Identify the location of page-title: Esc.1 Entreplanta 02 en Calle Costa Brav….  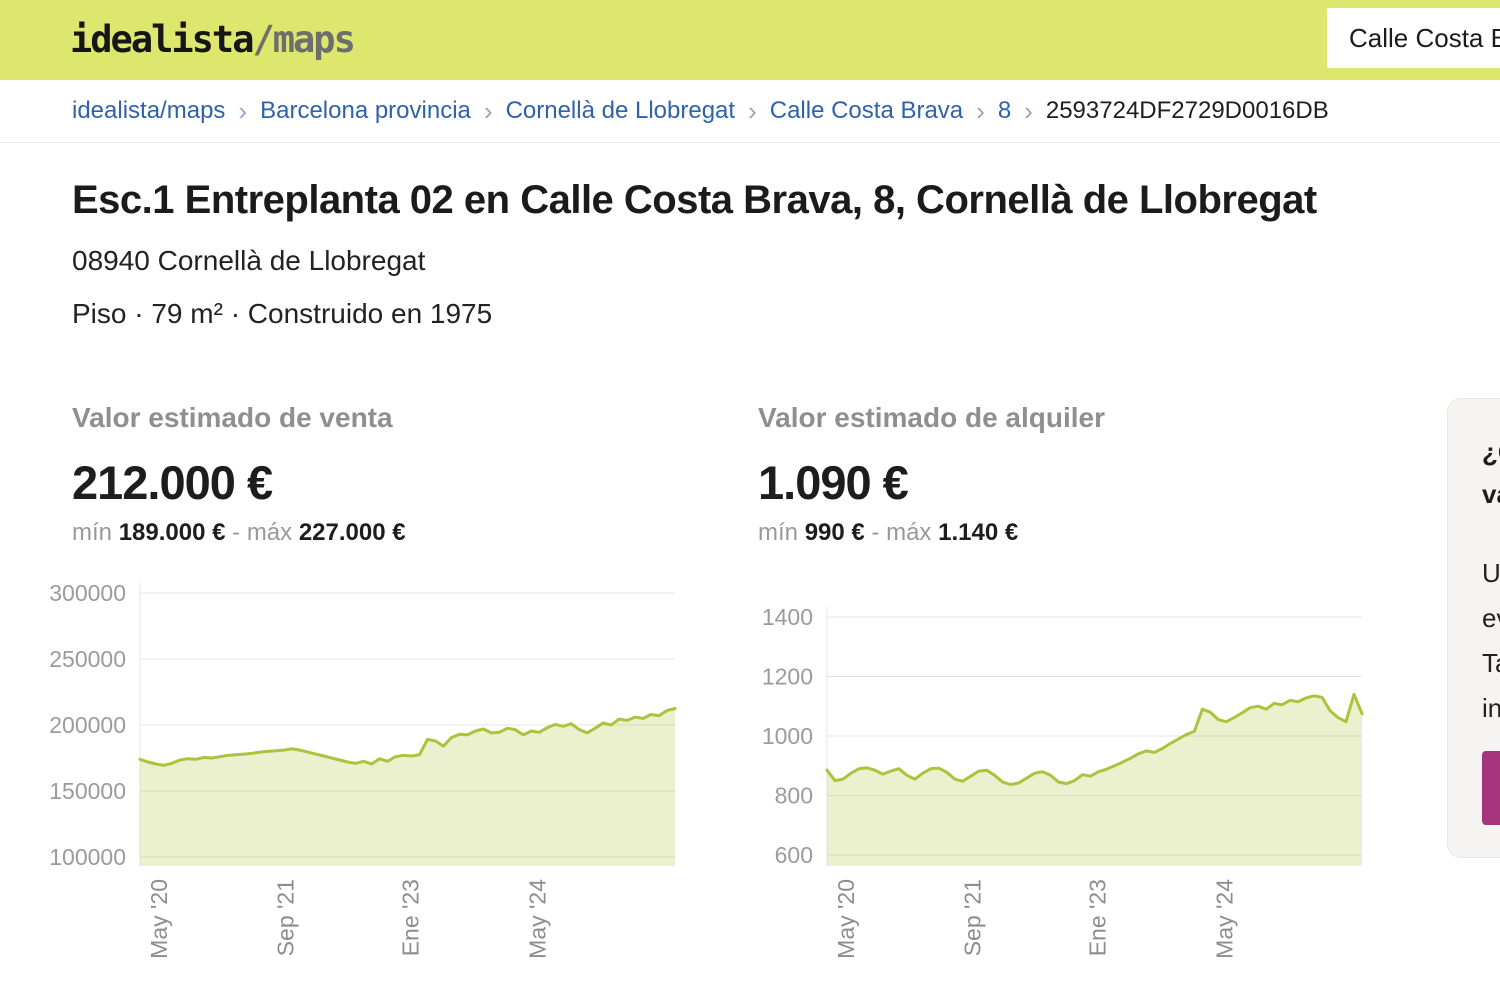
(694, 200).